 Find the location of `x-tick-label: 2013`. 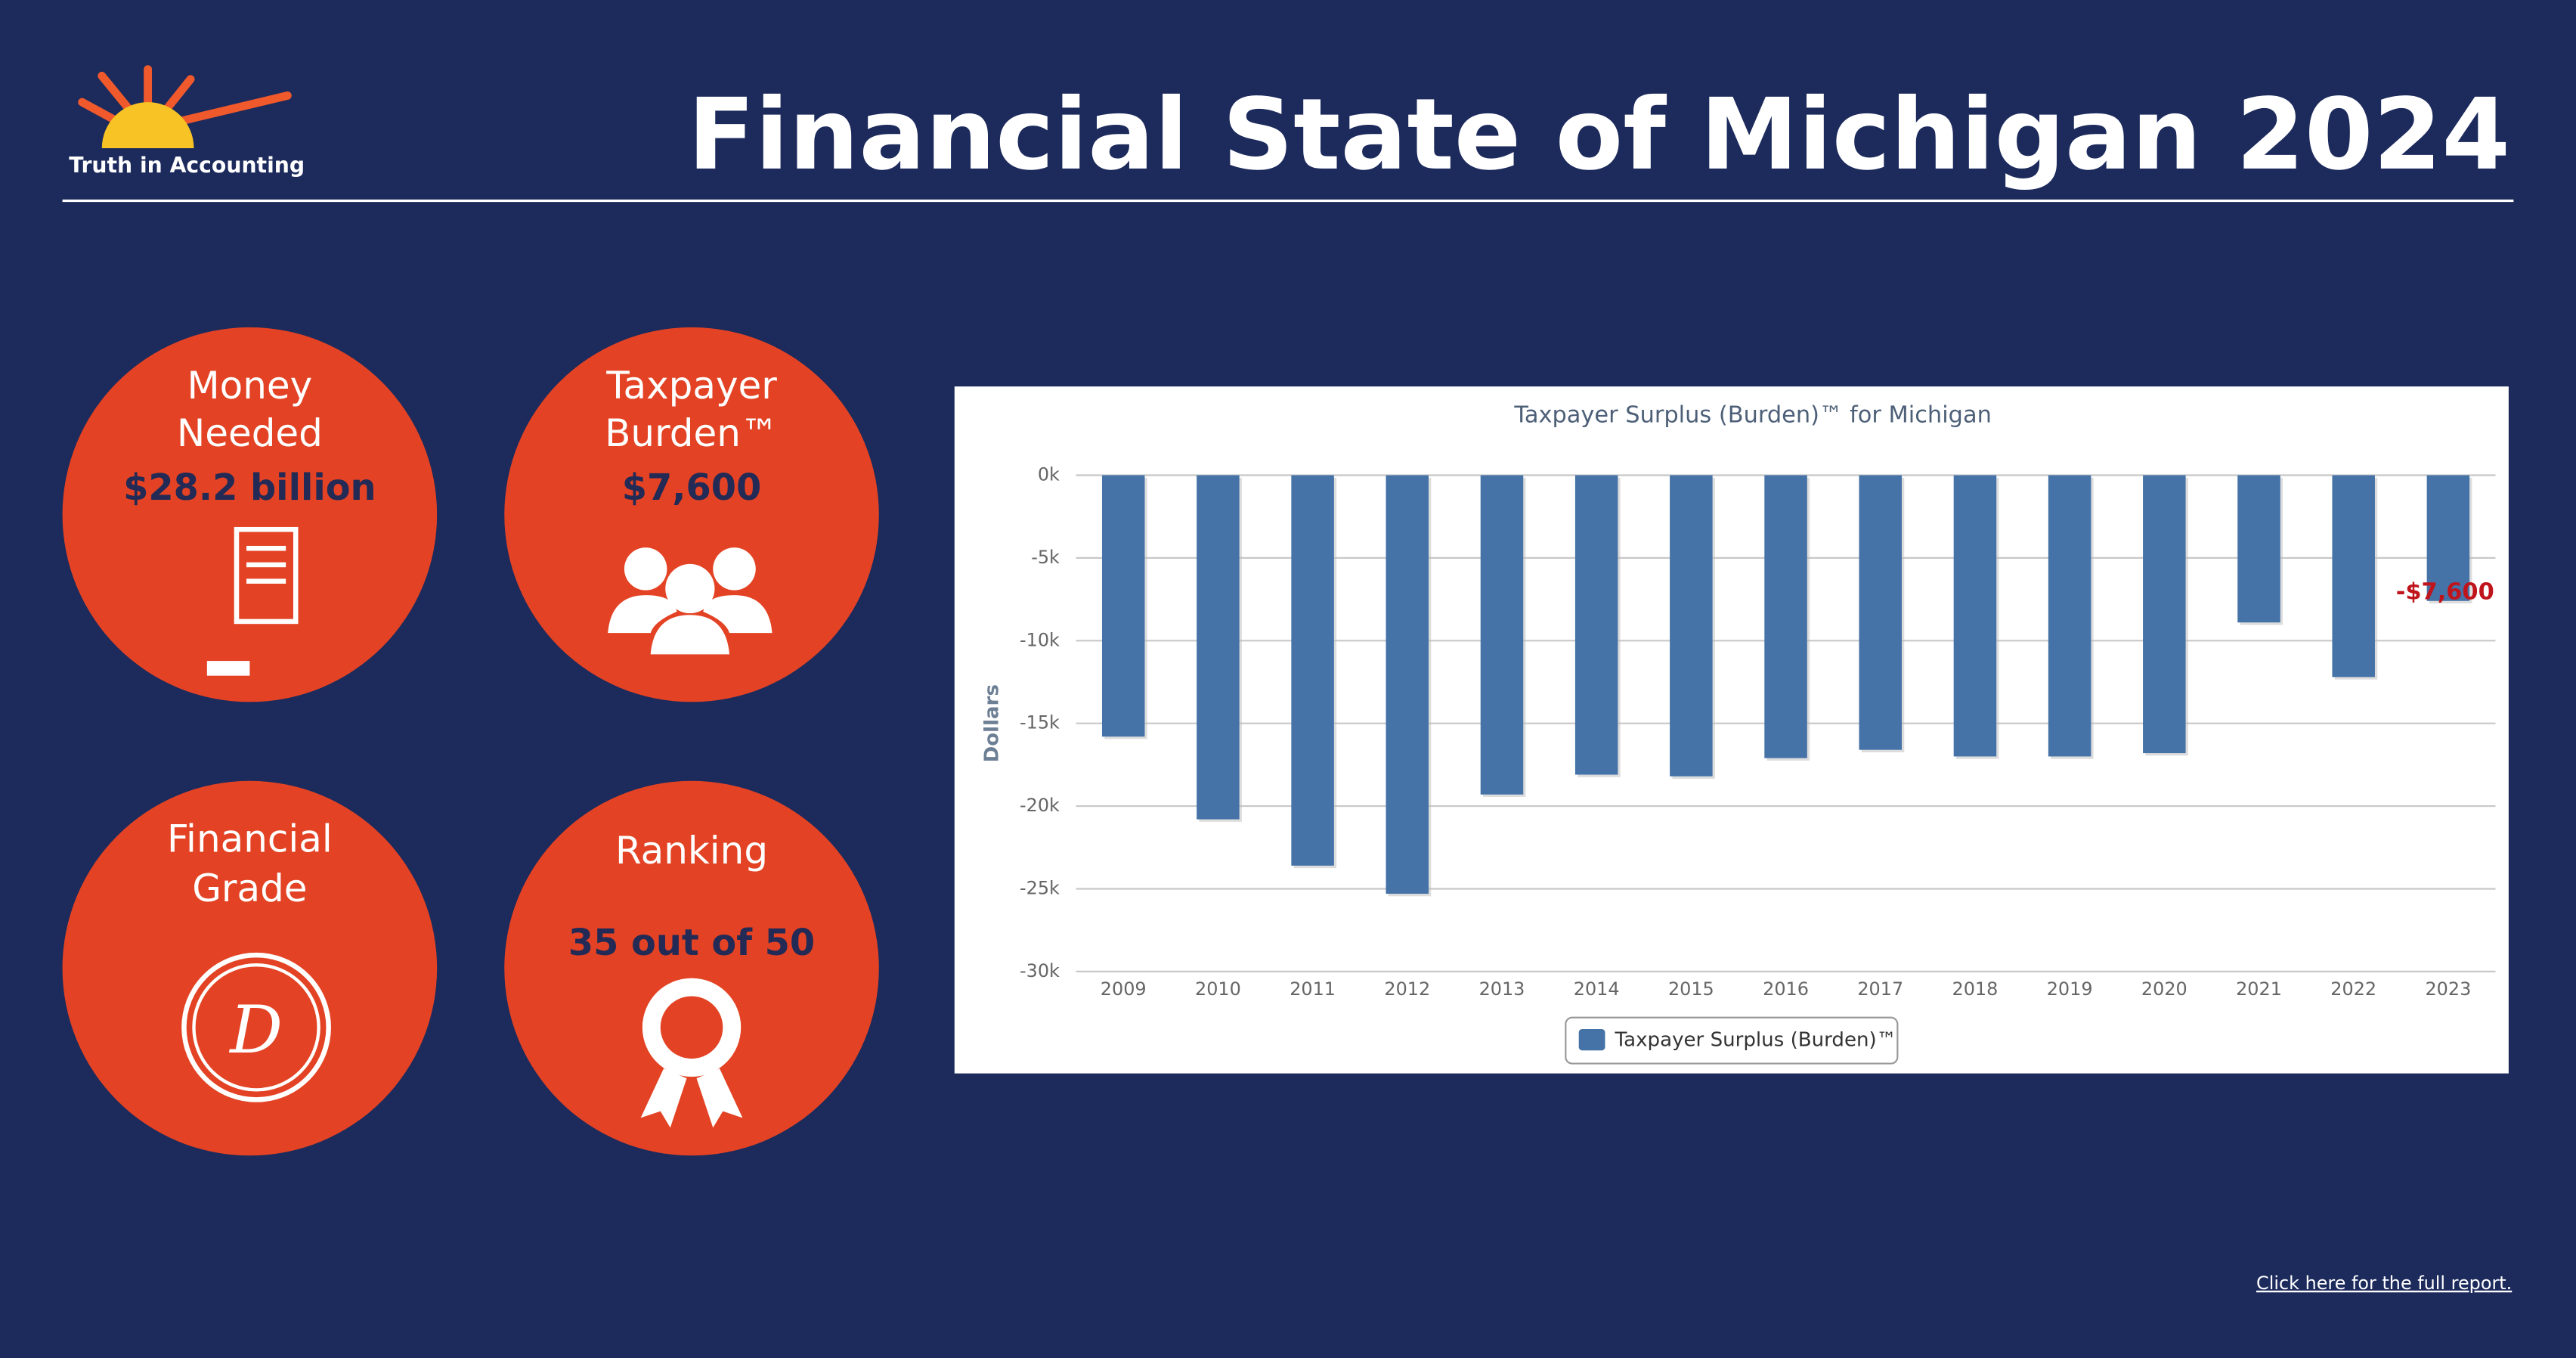

x-tick-label: 2013 is located at coordinates (1502, 989).